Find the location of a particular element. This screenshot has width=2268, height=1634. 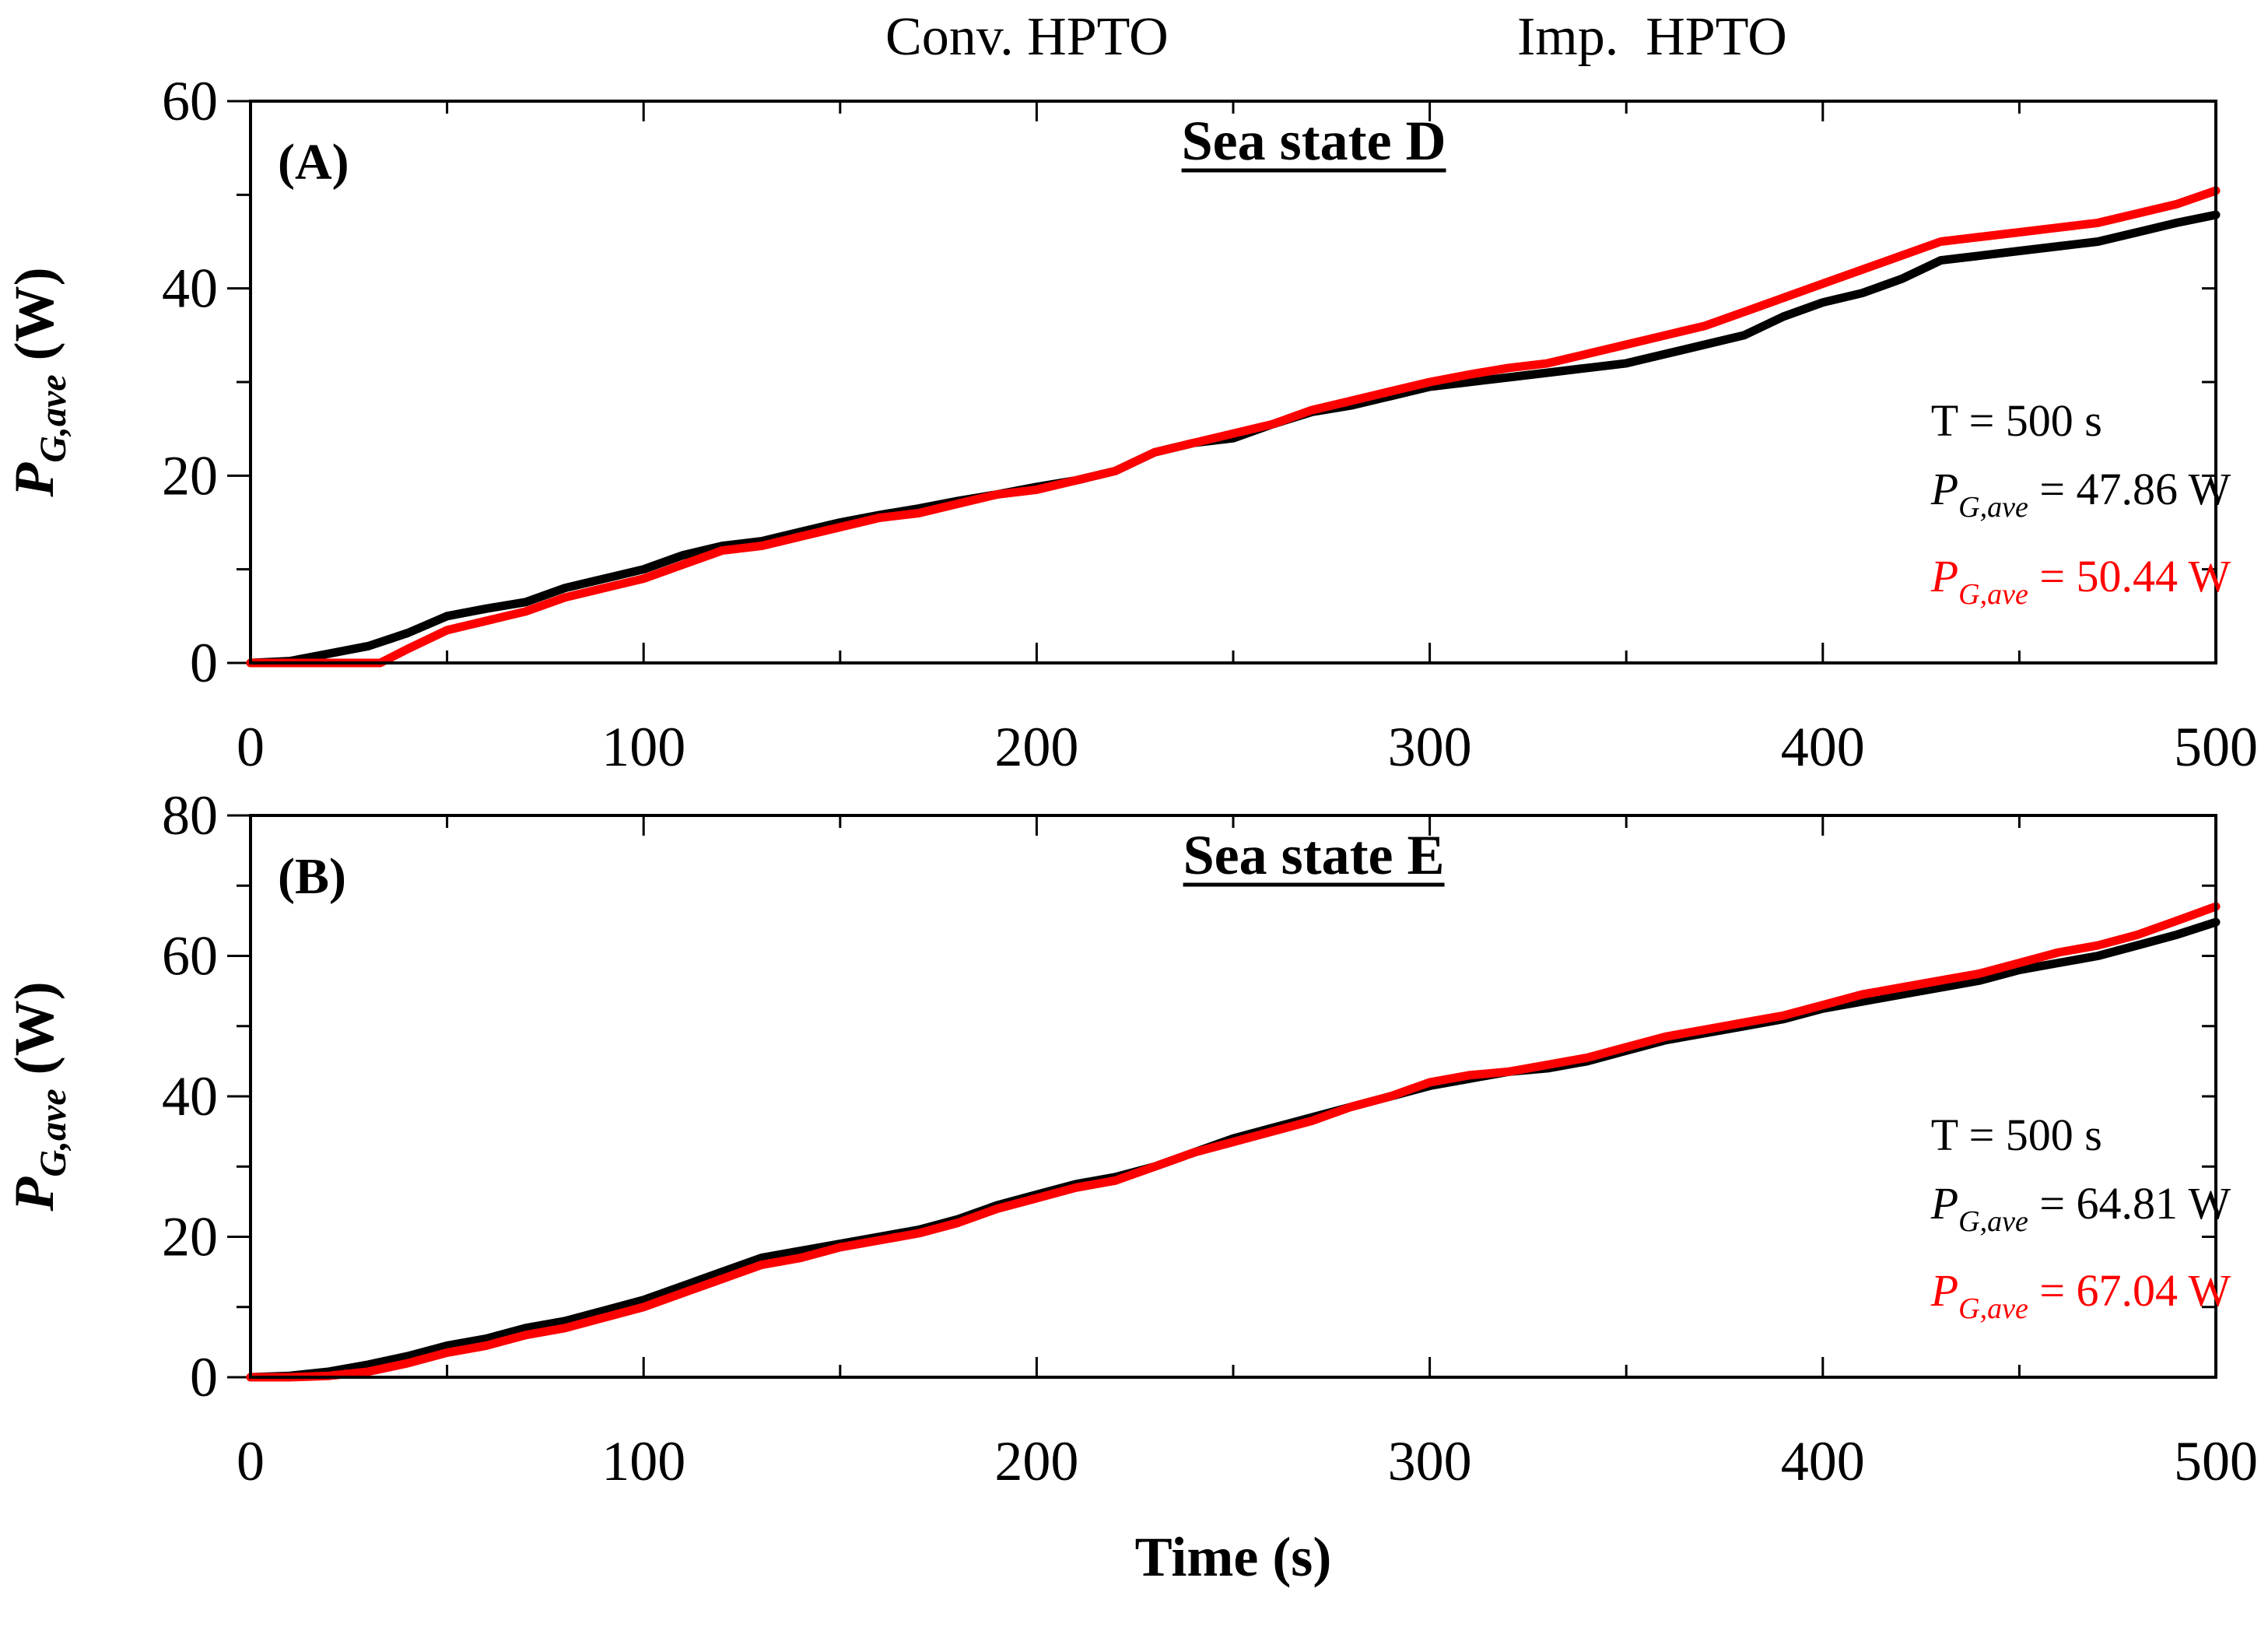

panel-a-ylabel-main: P is located at coordinates (34, 480).